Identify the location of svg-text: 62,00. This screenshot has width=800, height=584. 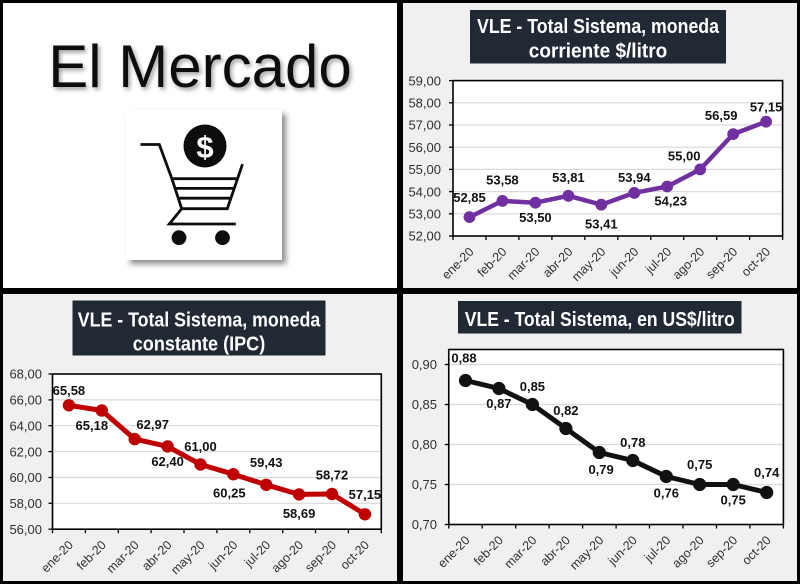
(25, 451).